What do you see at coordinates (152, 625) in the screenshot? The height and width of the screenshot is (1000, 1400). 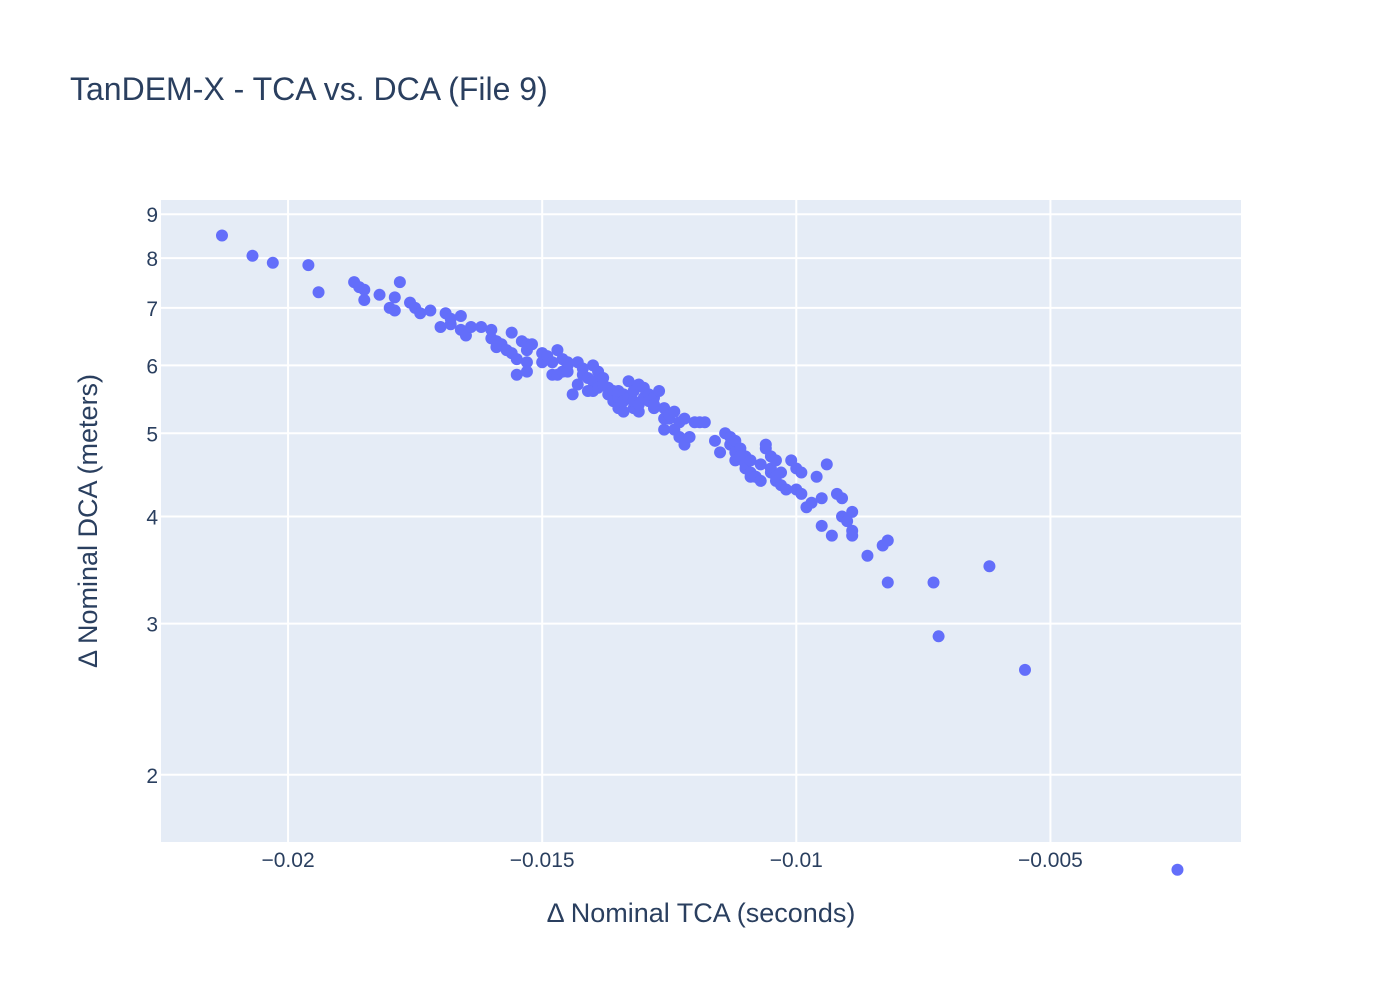 I see `y-tick-label: 3` at bounding box center [152, 625].